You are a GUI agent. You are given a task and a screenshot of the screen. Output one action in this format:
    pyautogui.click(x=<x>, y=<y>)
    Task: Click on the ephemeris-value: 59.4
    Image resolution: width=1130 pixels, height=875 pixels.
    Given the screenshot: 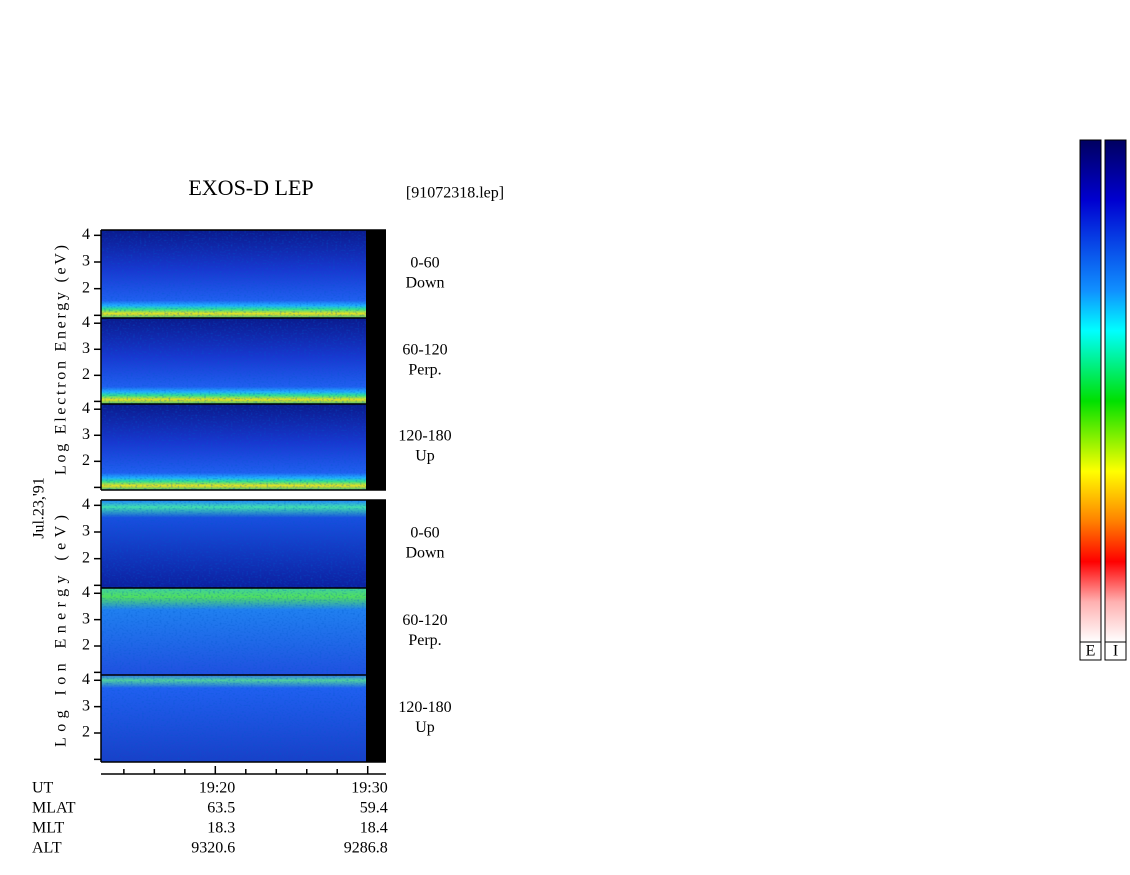 What is the action you would take?
    pyautogui.click(x=374, y=808)
    